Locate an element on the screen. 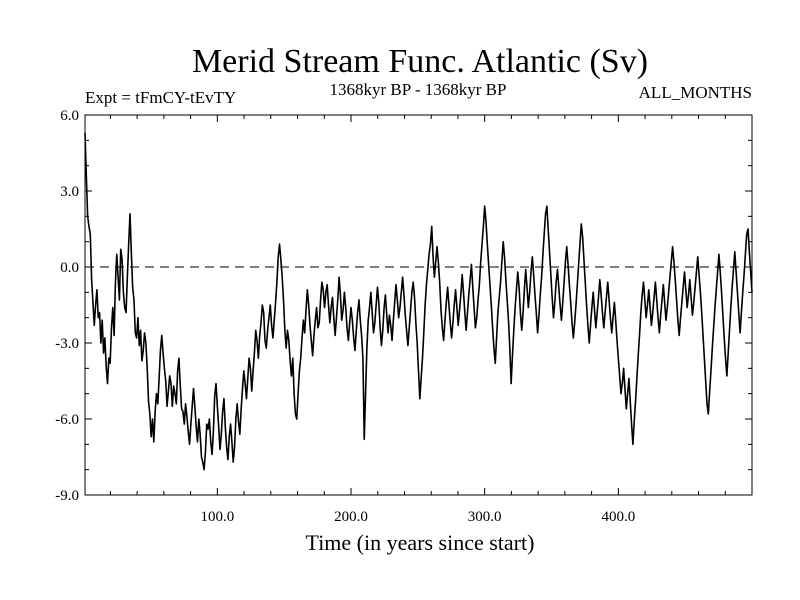 The height and width of the screenshot is (600, 800). y-tick-label: 3.0 is located at coordinates (69, 192).